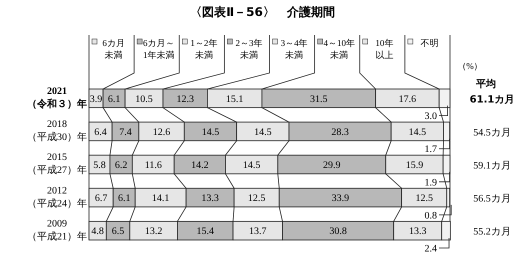  Describe the element at coordinates (97, 232) in the screenshot. I see `data-label: 4.8` at that location.